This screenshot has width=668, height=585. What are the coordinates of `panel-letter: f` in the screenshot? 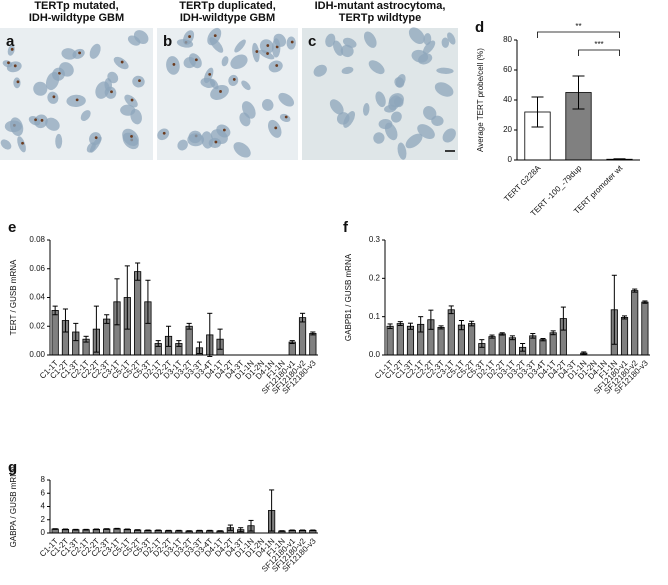 It's located at (346, 227).